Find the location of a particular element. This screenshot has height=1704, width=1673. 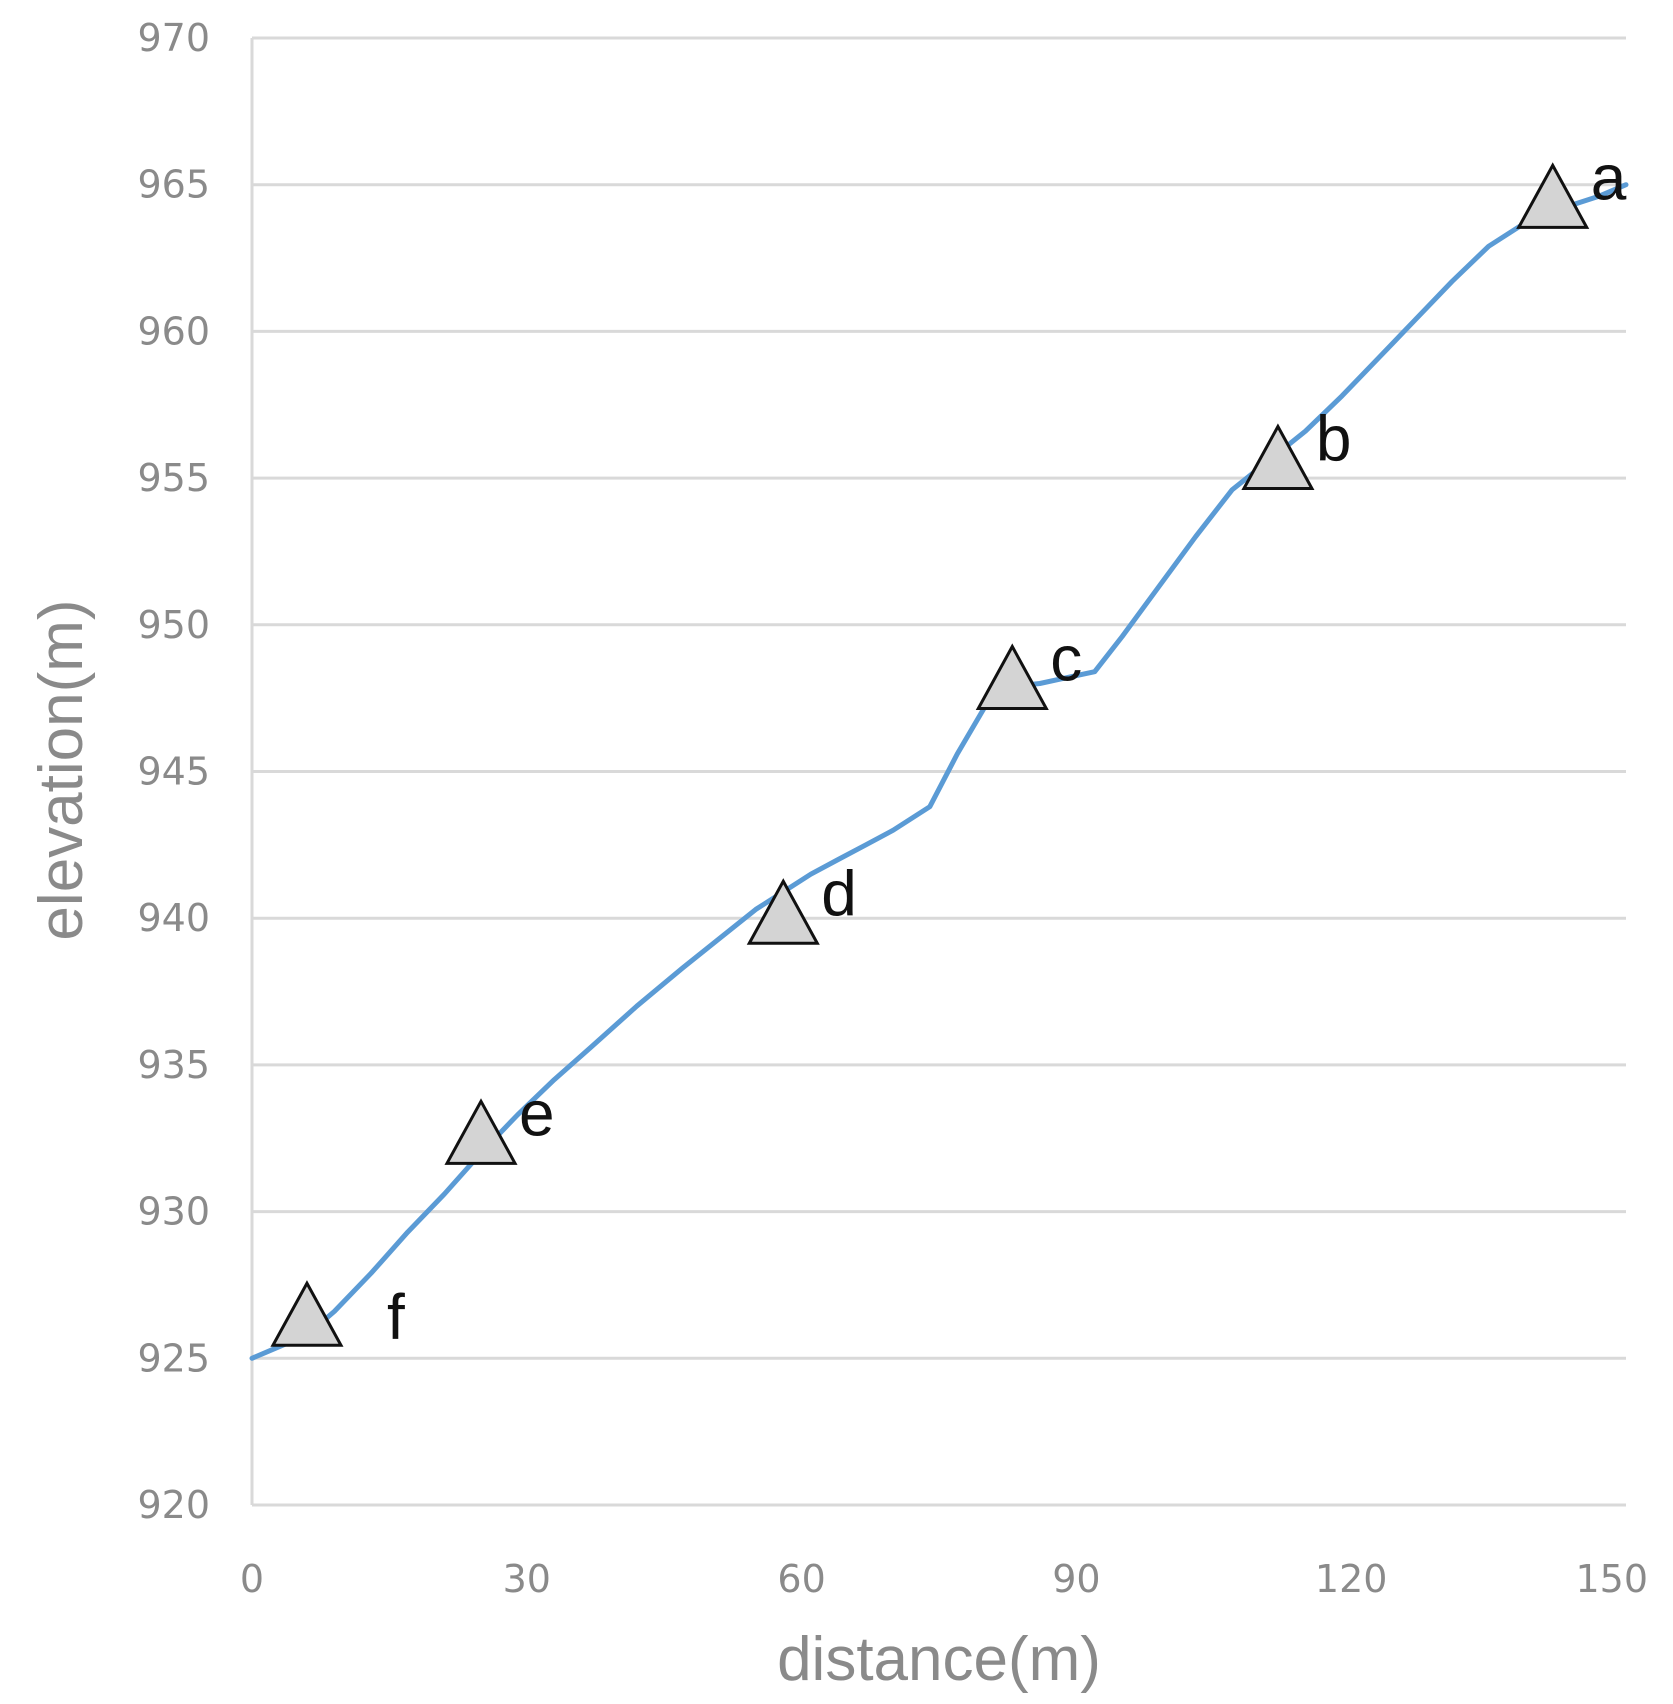

station-label-b: b is located at coordinates (1334, 438).